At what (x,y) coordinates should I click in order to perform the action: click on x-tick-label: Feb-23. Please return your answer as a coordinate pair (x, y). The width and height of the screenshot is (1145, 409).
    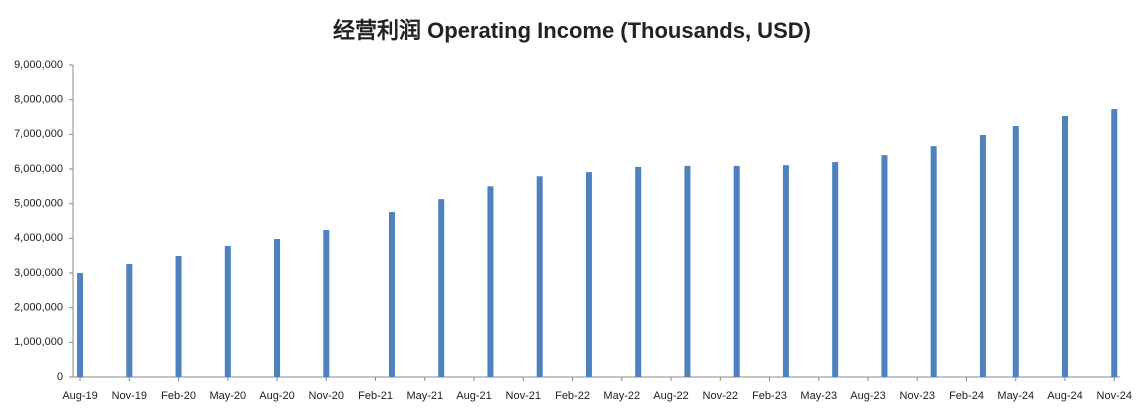
    Looking at the image, I should click on (769, 396).